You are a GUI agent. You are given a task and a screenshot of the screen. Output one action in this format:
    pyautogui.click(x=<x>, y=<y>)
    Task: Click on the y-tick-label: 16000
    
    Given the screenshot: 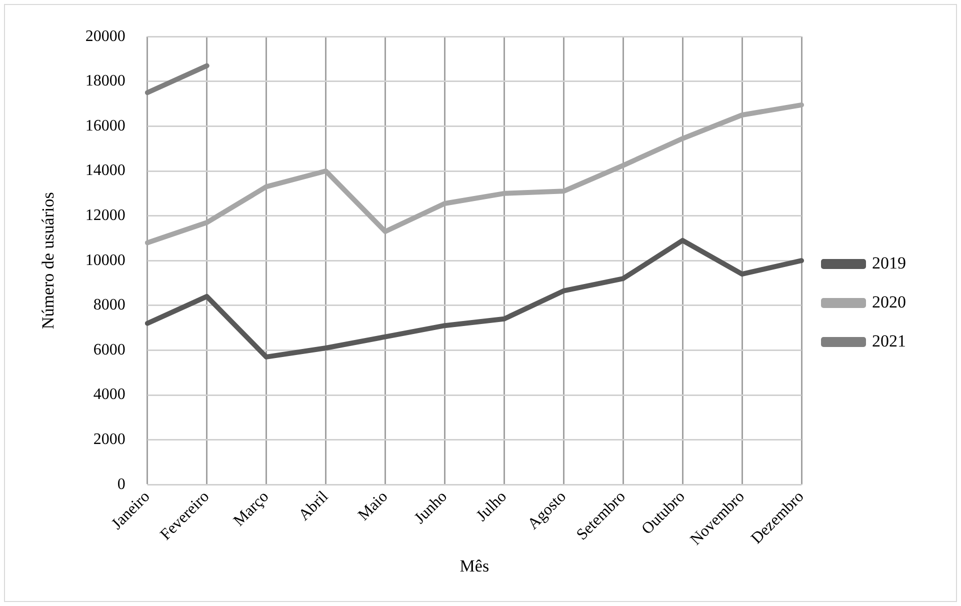 What is the action you would take?
    pyautogui.click(x=105, y=125)
    